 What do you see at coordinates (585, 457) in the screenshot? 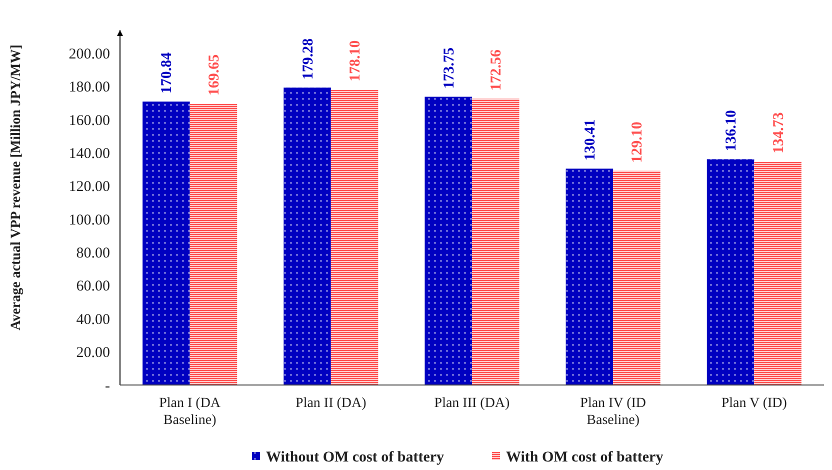
I see `legend-label: With OM cost of battery` at bounding box center [585, 457].